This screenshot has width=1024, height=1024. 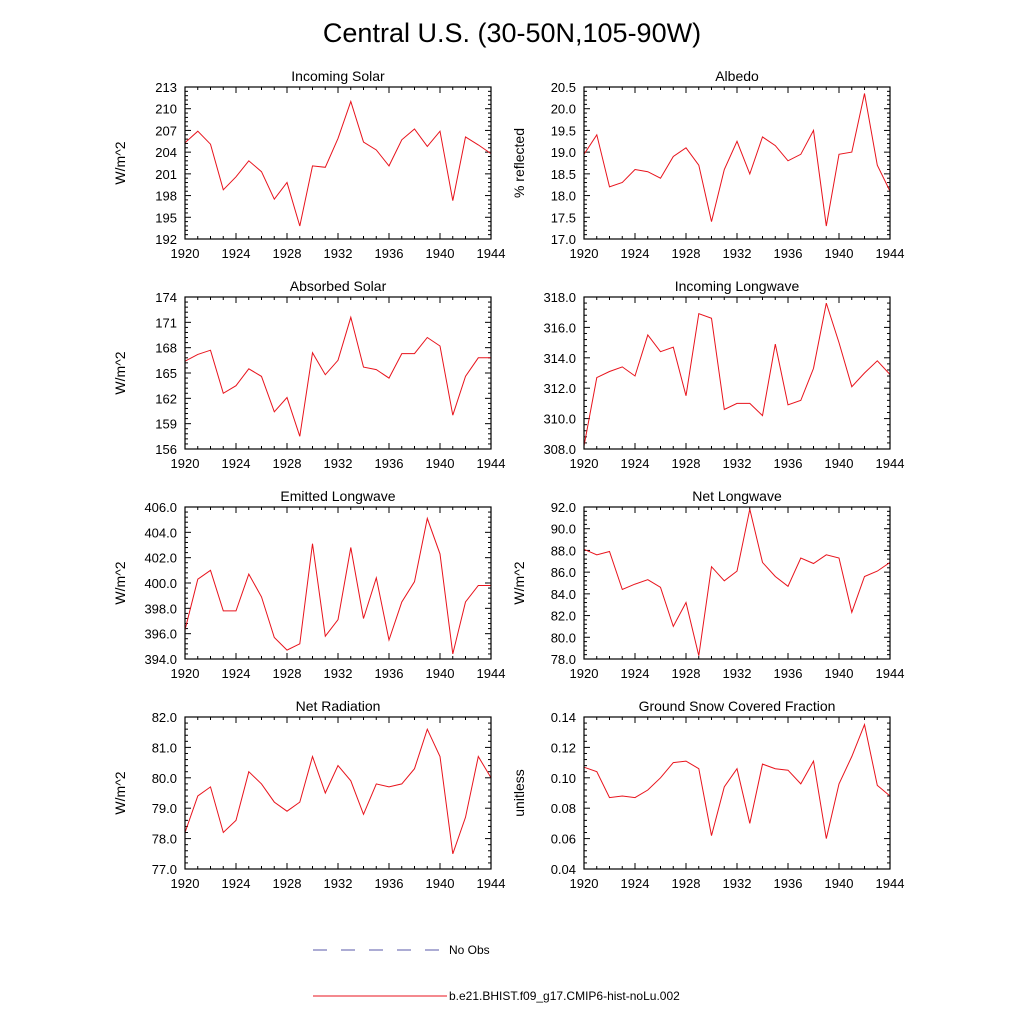 I want to click on y-tick-label: 396.0, so click(x=160, y=634).